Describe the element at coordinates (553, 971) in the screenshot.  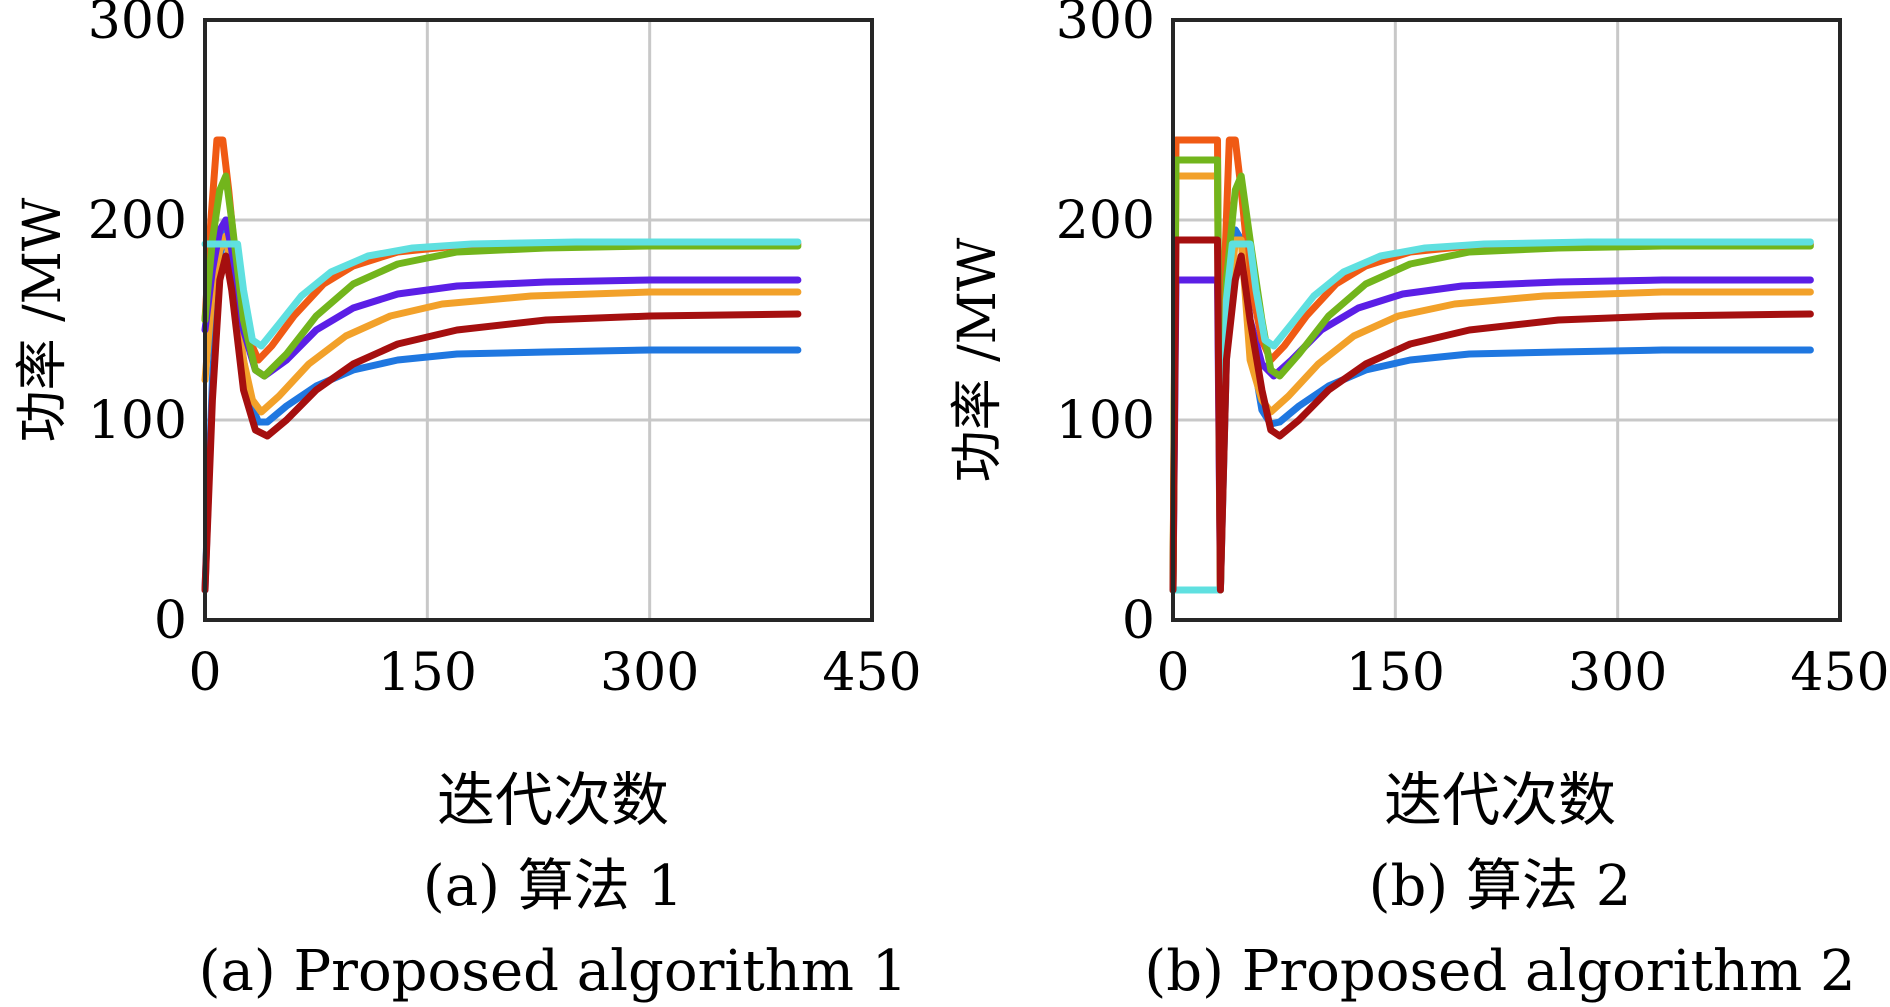
I see `caption-en: (a) Proposed algorithm 1` at that location.